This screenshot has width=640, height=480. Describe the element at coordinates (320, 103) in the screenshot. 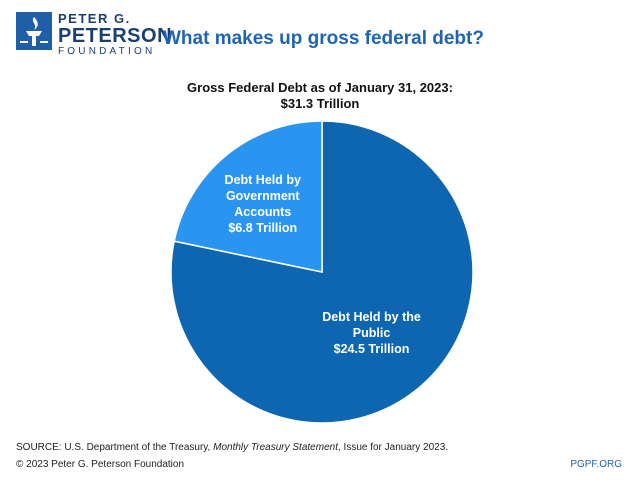

I see `subtitle-line2: $31.3 Trillion` at that location.